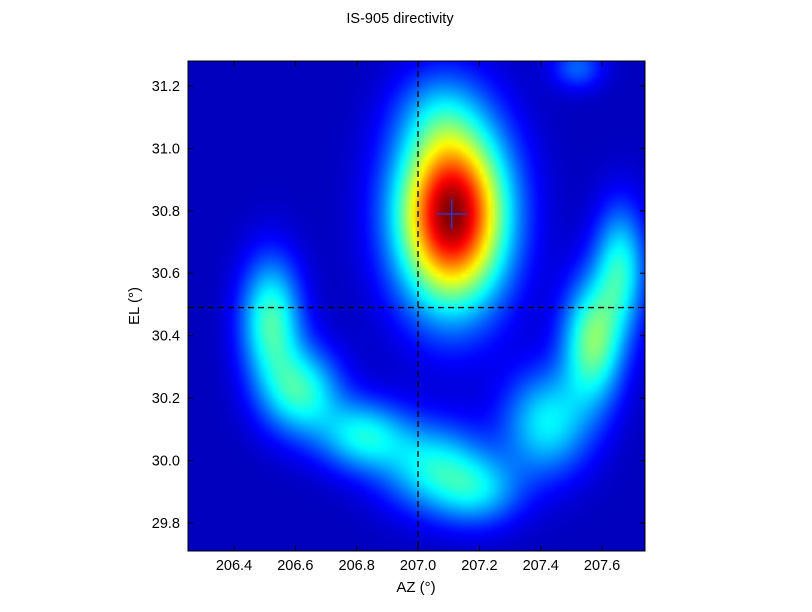 The image size is (812, 612). I want to click on chart-title: IS-905 directivity, so click(400, 19).